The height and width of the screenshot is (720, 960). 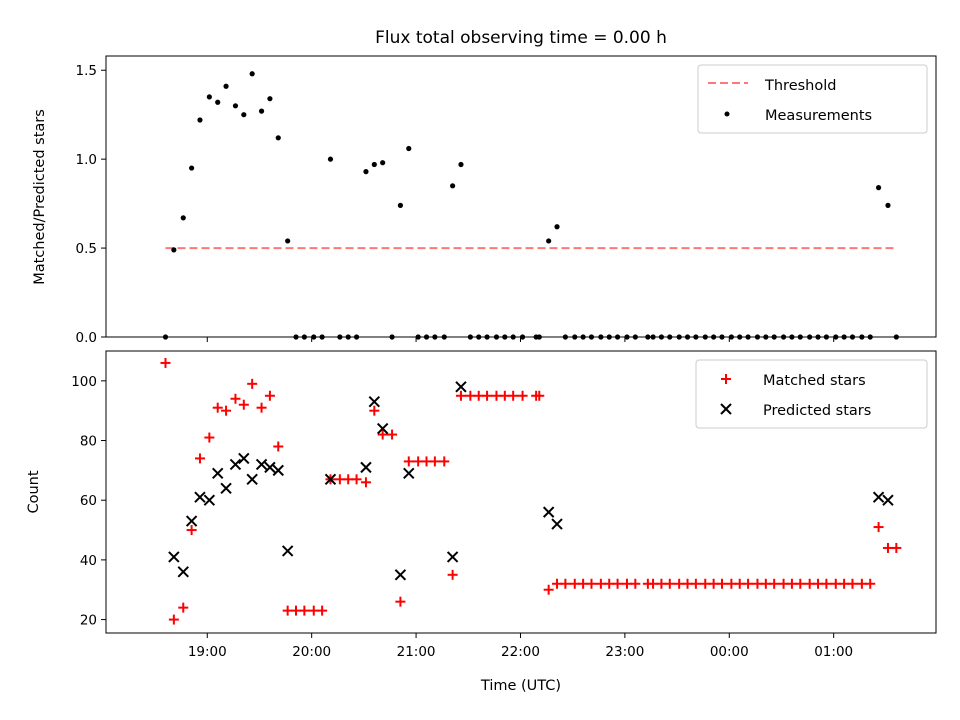 I want to click on legend-predicted-marker, so click(x=726, y=409).